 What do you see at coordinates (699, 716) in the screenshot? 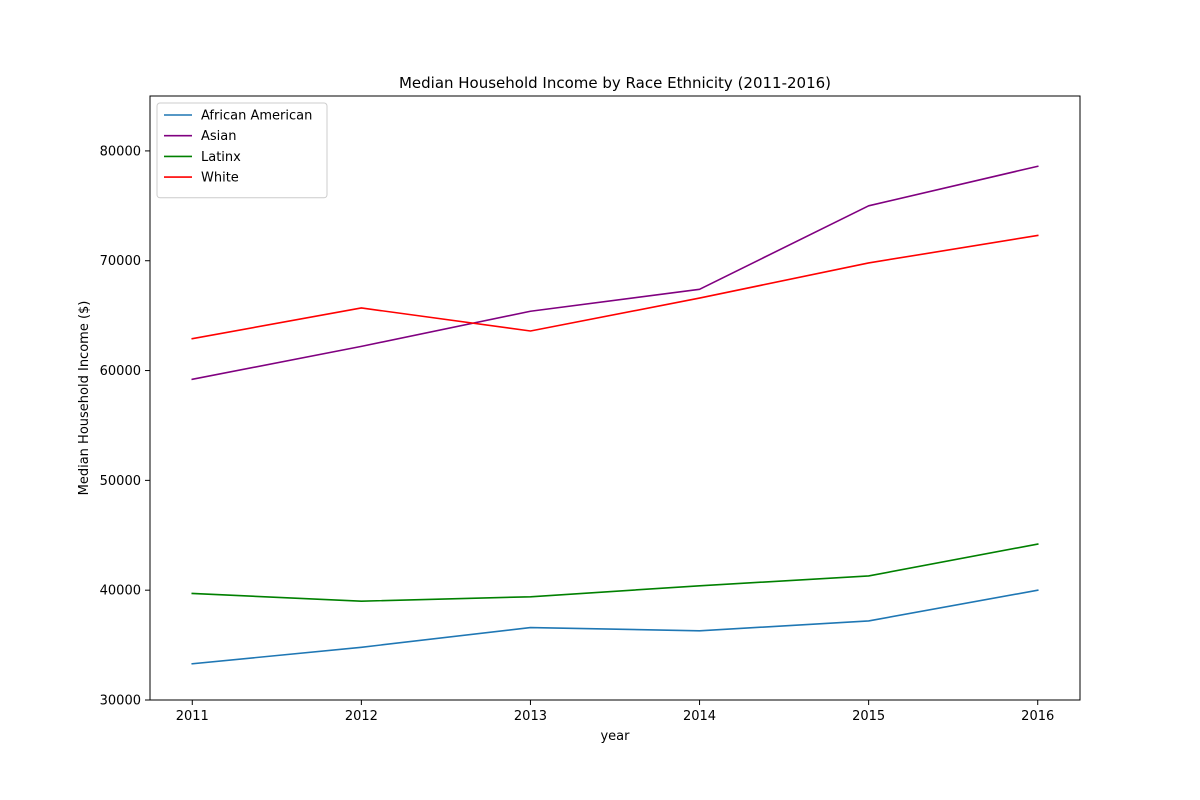
I see `x-tick-label: 2014` at bounding box center [699, 716].